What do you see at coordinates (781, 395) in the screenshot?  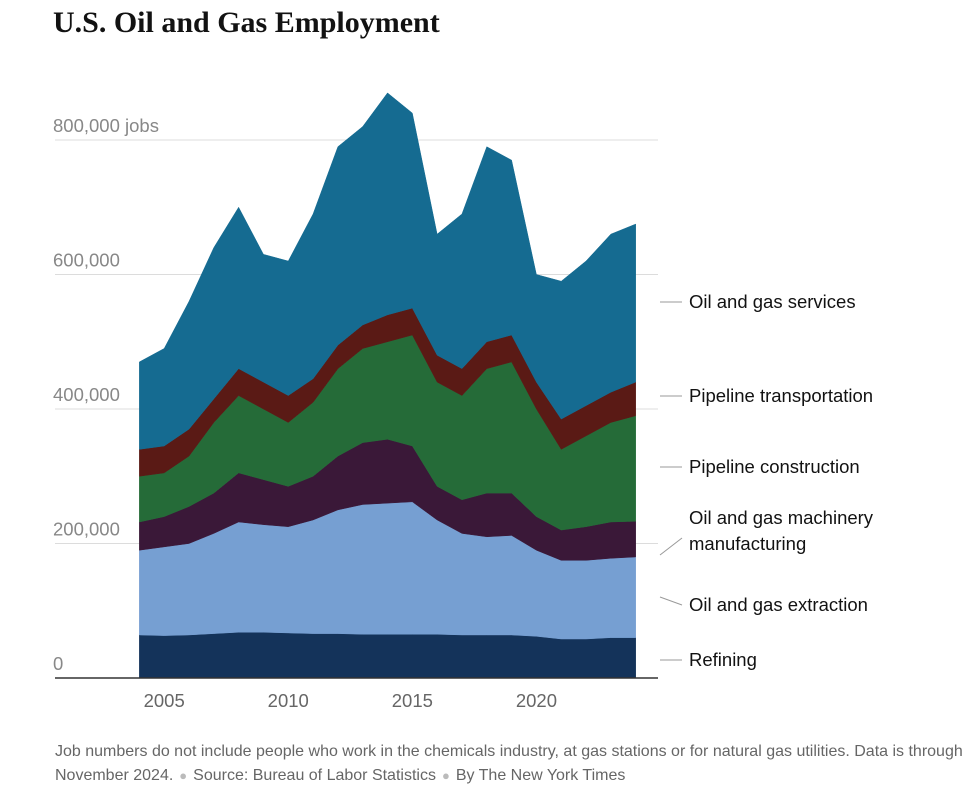 I see `series-label: Pipeline transportation` at bounding box center [781, 395].